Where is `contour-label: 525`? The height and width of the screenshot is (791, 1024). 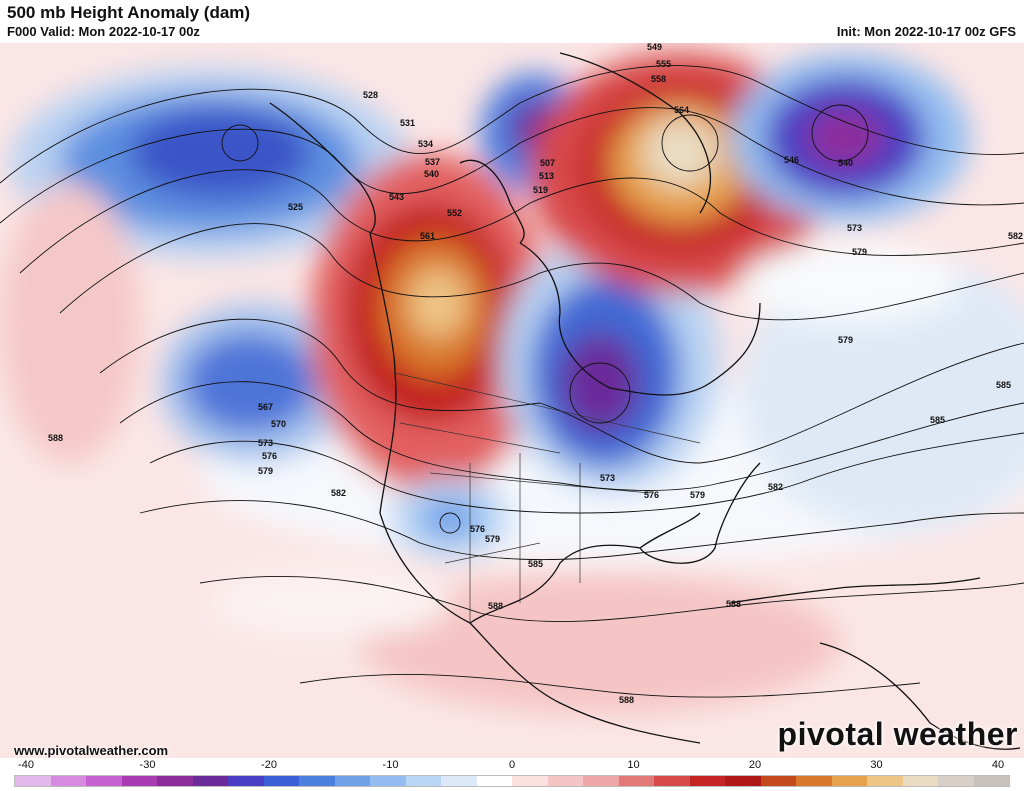
contour-label: 525 is located at coordinates (295, 207).